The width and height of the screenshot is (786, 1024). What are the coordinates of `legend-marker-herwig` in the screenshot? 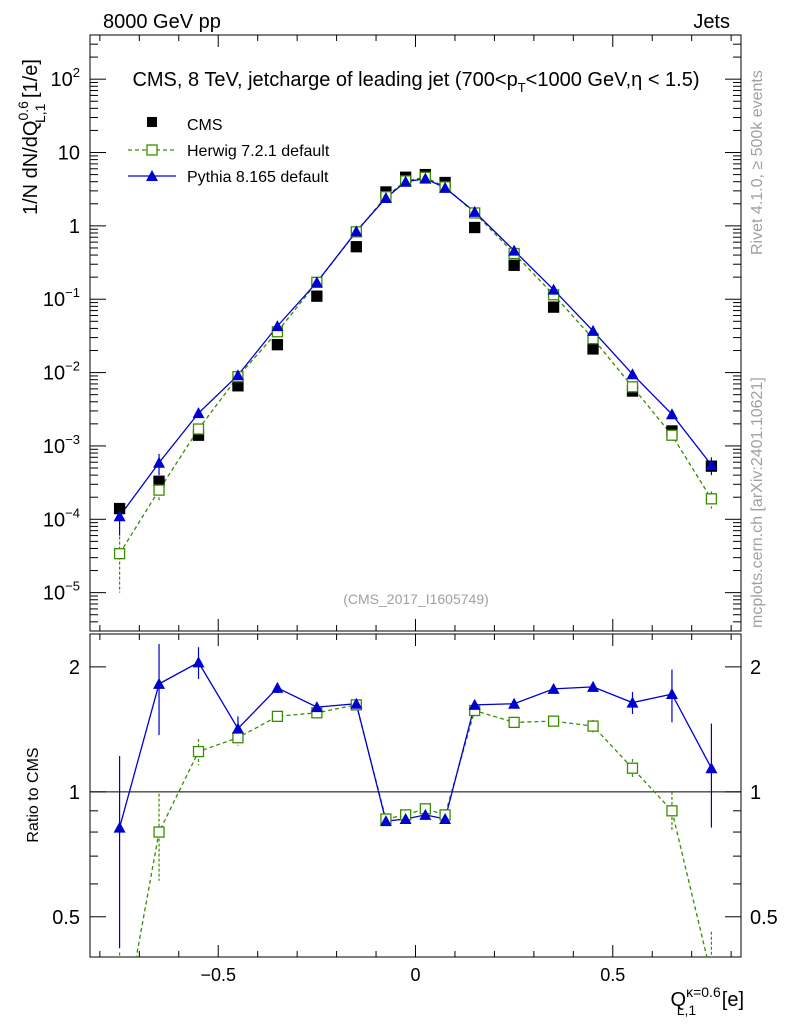 It's located at (152, 150).